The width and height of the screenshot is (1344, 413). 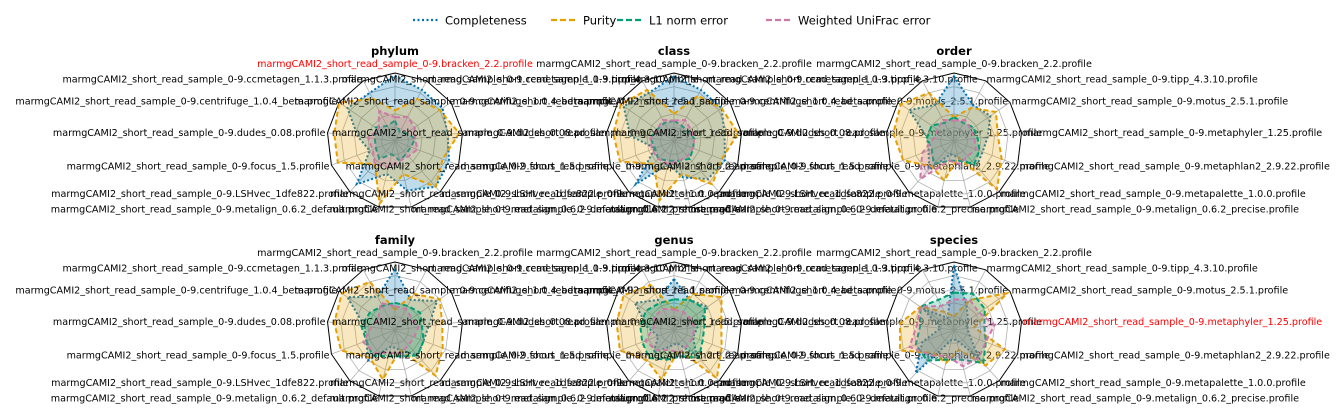 I want to click on panel-title: genus, so click(x=673, y=240).